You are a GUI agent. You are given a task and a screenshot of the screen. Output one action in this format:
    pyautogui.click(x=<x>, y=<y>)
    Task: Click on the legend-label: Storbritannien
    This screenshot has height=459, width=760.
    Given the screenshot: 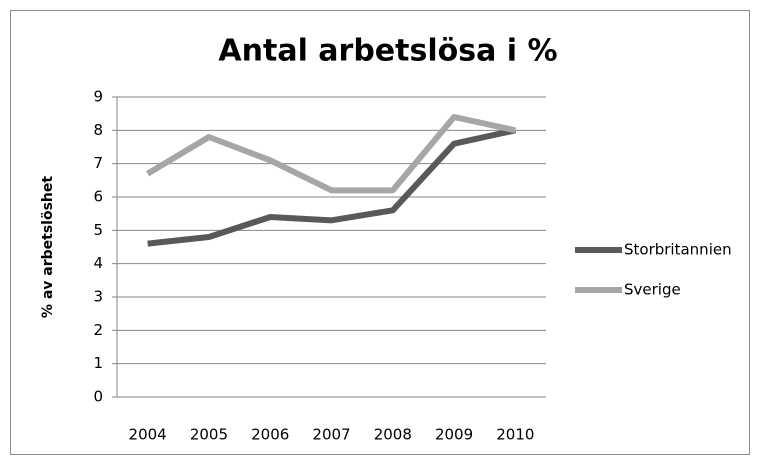 What is the action you would take?
    pyautogui.click(x=678, y=250)
    